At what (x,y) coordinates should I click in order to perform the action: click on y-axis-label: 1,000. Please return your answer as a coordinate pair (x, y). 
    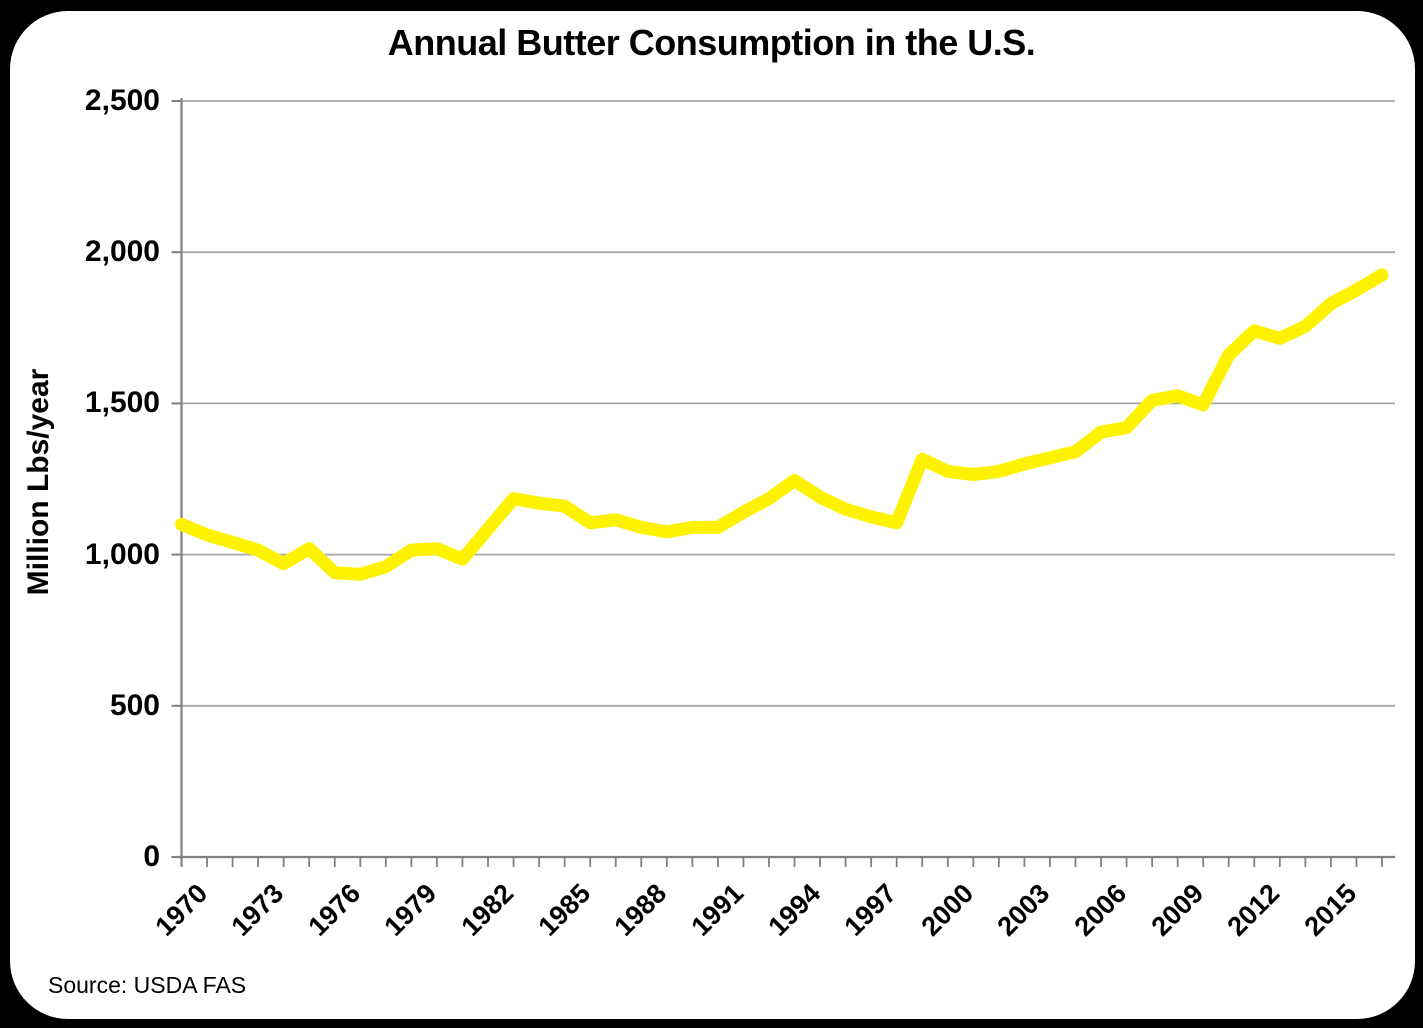
    Looking at the image, I should click on (122, 554).